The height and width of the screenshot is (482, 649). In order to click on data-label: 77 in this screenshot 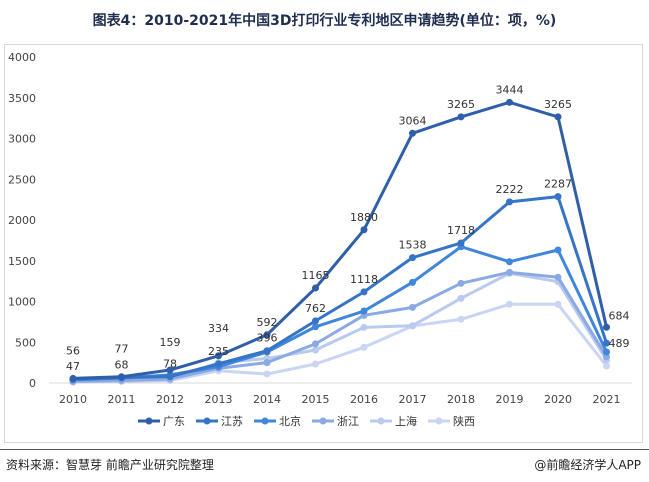, I will do `click(122, 349)`.